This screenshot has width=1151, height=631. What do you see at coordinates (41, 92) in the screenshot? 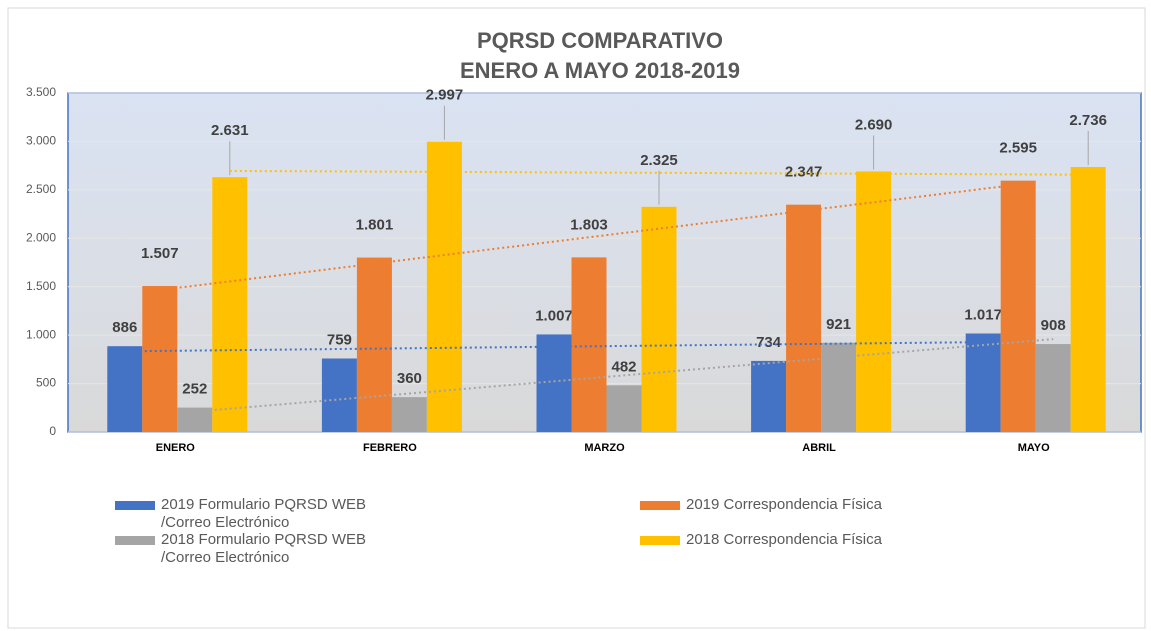
I see `y-tick-label: 3.500` at bounding box center [41, 92].